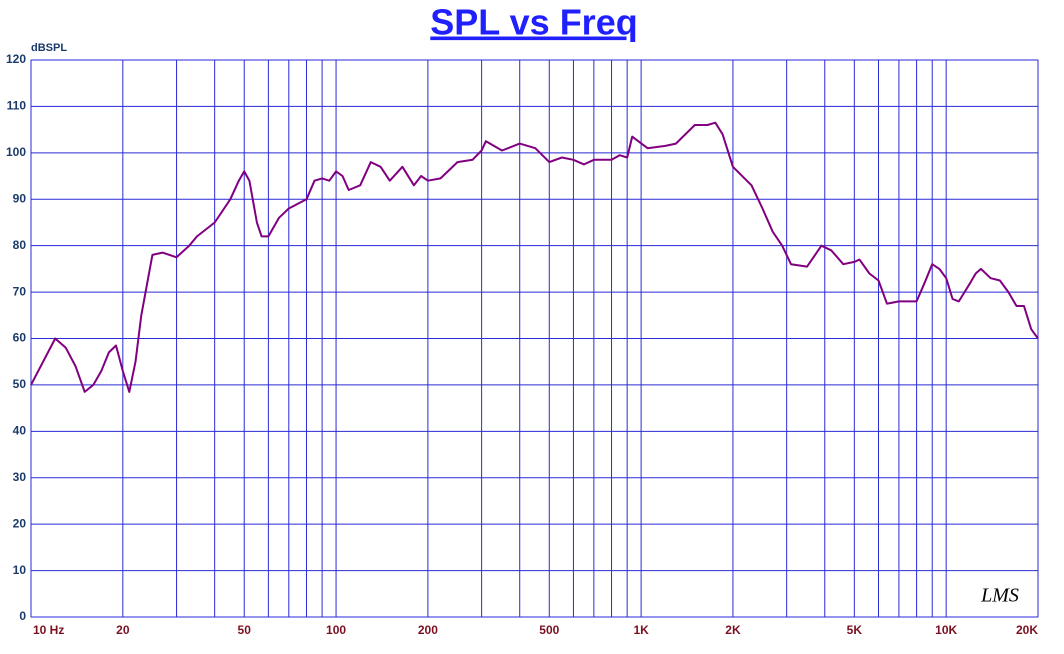  I want to click on x-tick-label: 20, so click(123, 630).